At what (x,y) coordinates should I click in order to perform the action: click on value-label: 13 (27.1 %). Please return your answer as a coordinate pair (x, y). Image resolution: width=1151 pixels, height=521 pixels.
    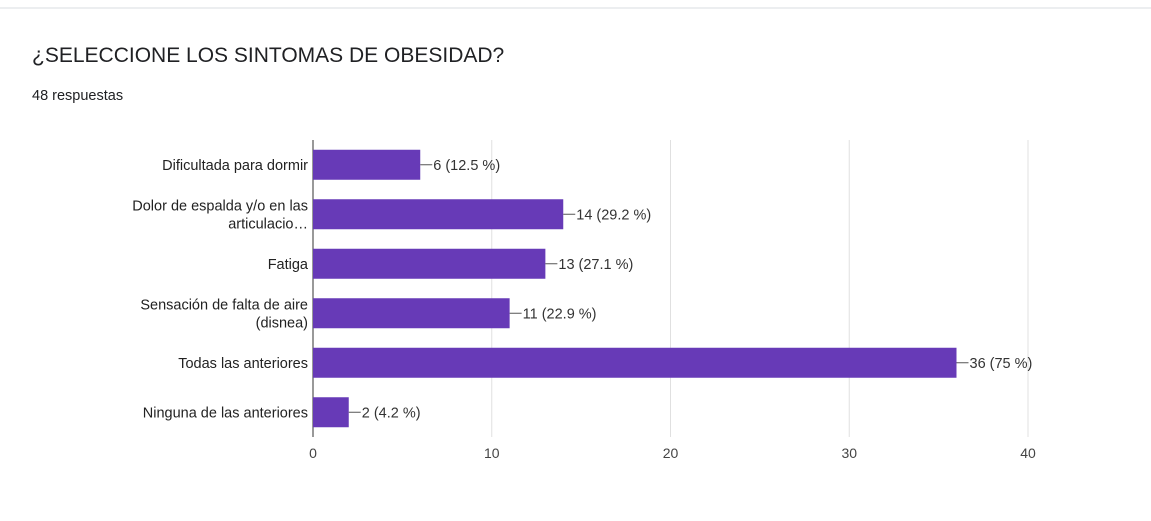
    Looking at the image, I should click on (595, 265).